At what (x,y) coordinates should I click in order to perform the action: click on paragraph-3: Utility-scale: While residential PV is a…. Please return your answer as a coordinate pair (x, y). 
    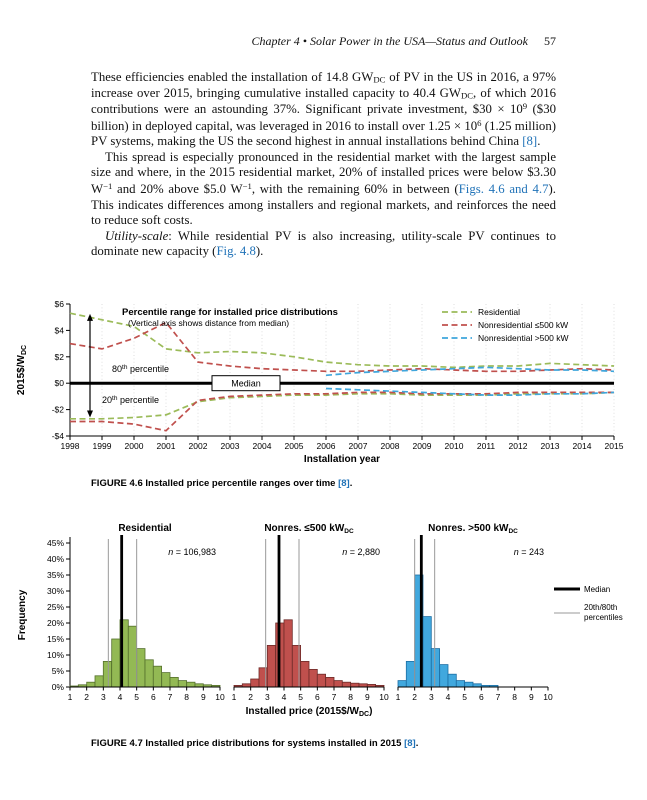
    Looking at the image, I should click on (323, 244).